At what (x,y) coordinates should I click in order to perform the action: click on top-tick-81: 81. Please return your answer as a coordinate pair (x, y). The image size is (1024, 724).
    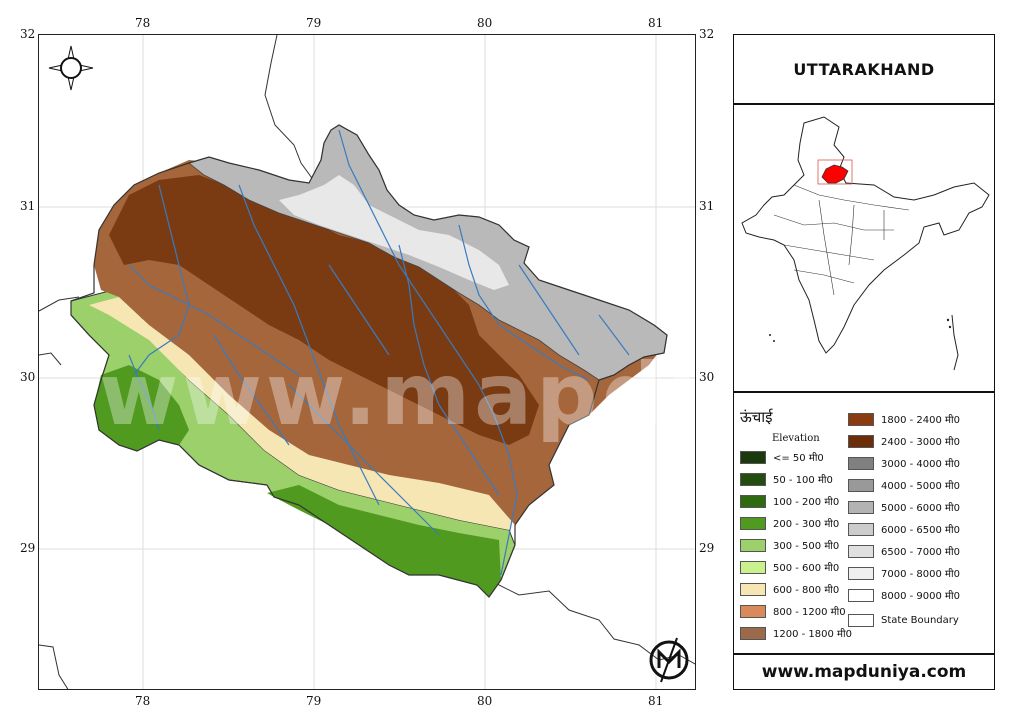
    Looking at the image, I should click on (656, 23).